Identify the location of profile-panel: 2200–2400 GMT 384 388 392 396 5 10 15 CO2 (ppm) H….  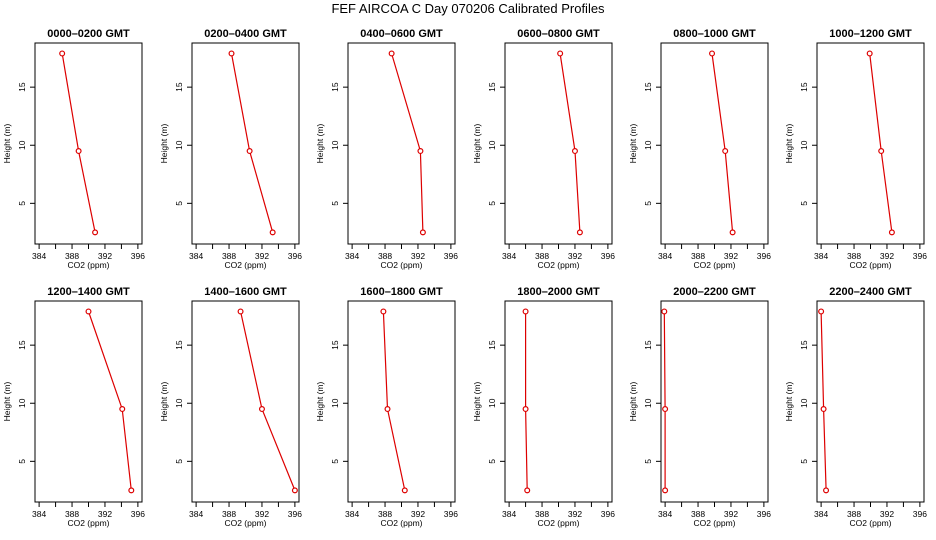
(855, 407).